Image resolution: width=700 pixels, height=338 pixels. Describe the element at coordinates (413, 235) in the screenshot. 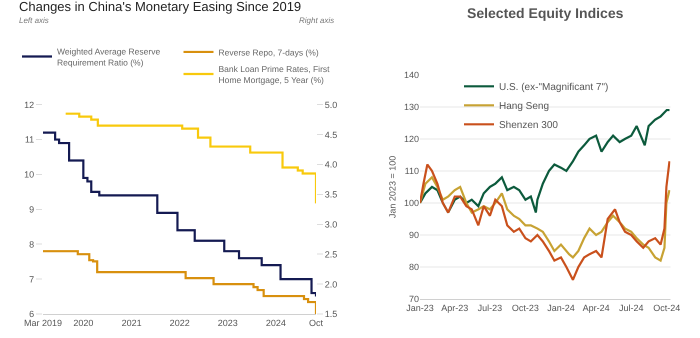

I see `y-tick-label: 90` at that location.